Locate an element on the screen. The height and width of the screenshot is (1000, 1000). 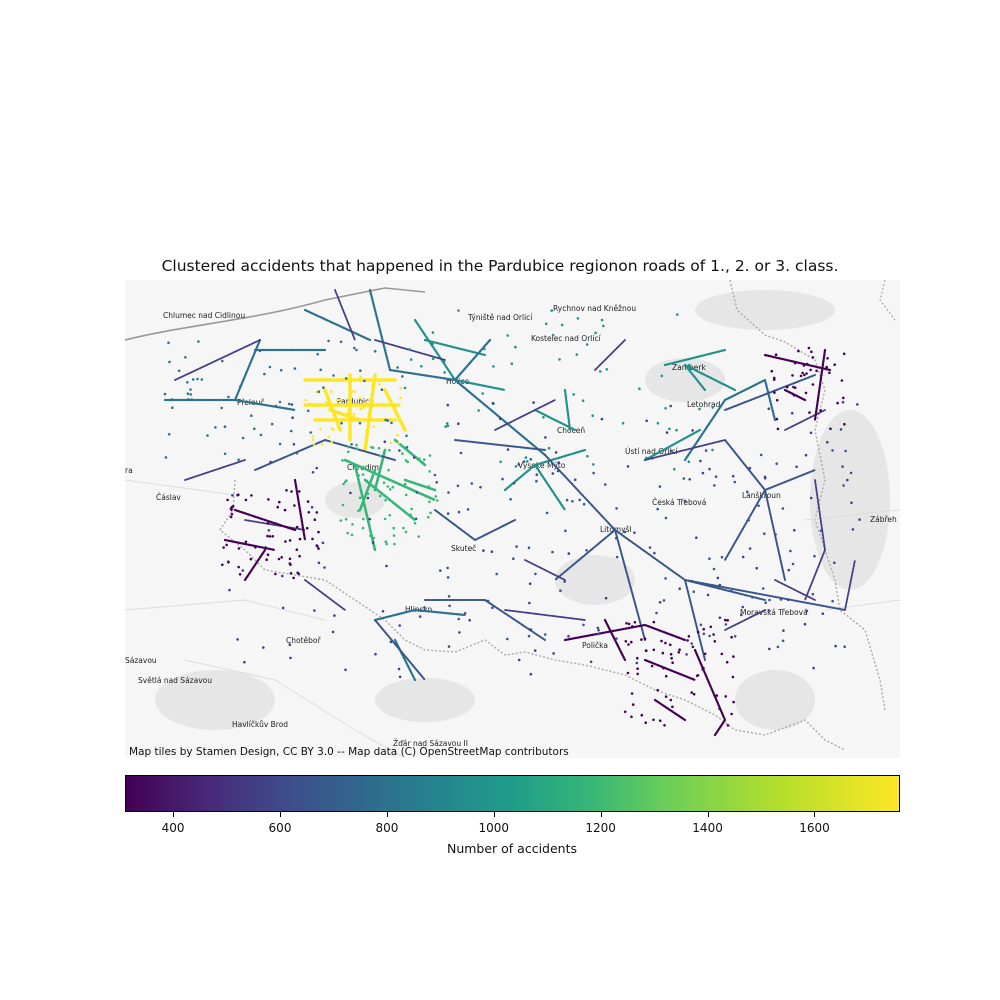
town-label: Čáslav is located at coordinates (168, 497).